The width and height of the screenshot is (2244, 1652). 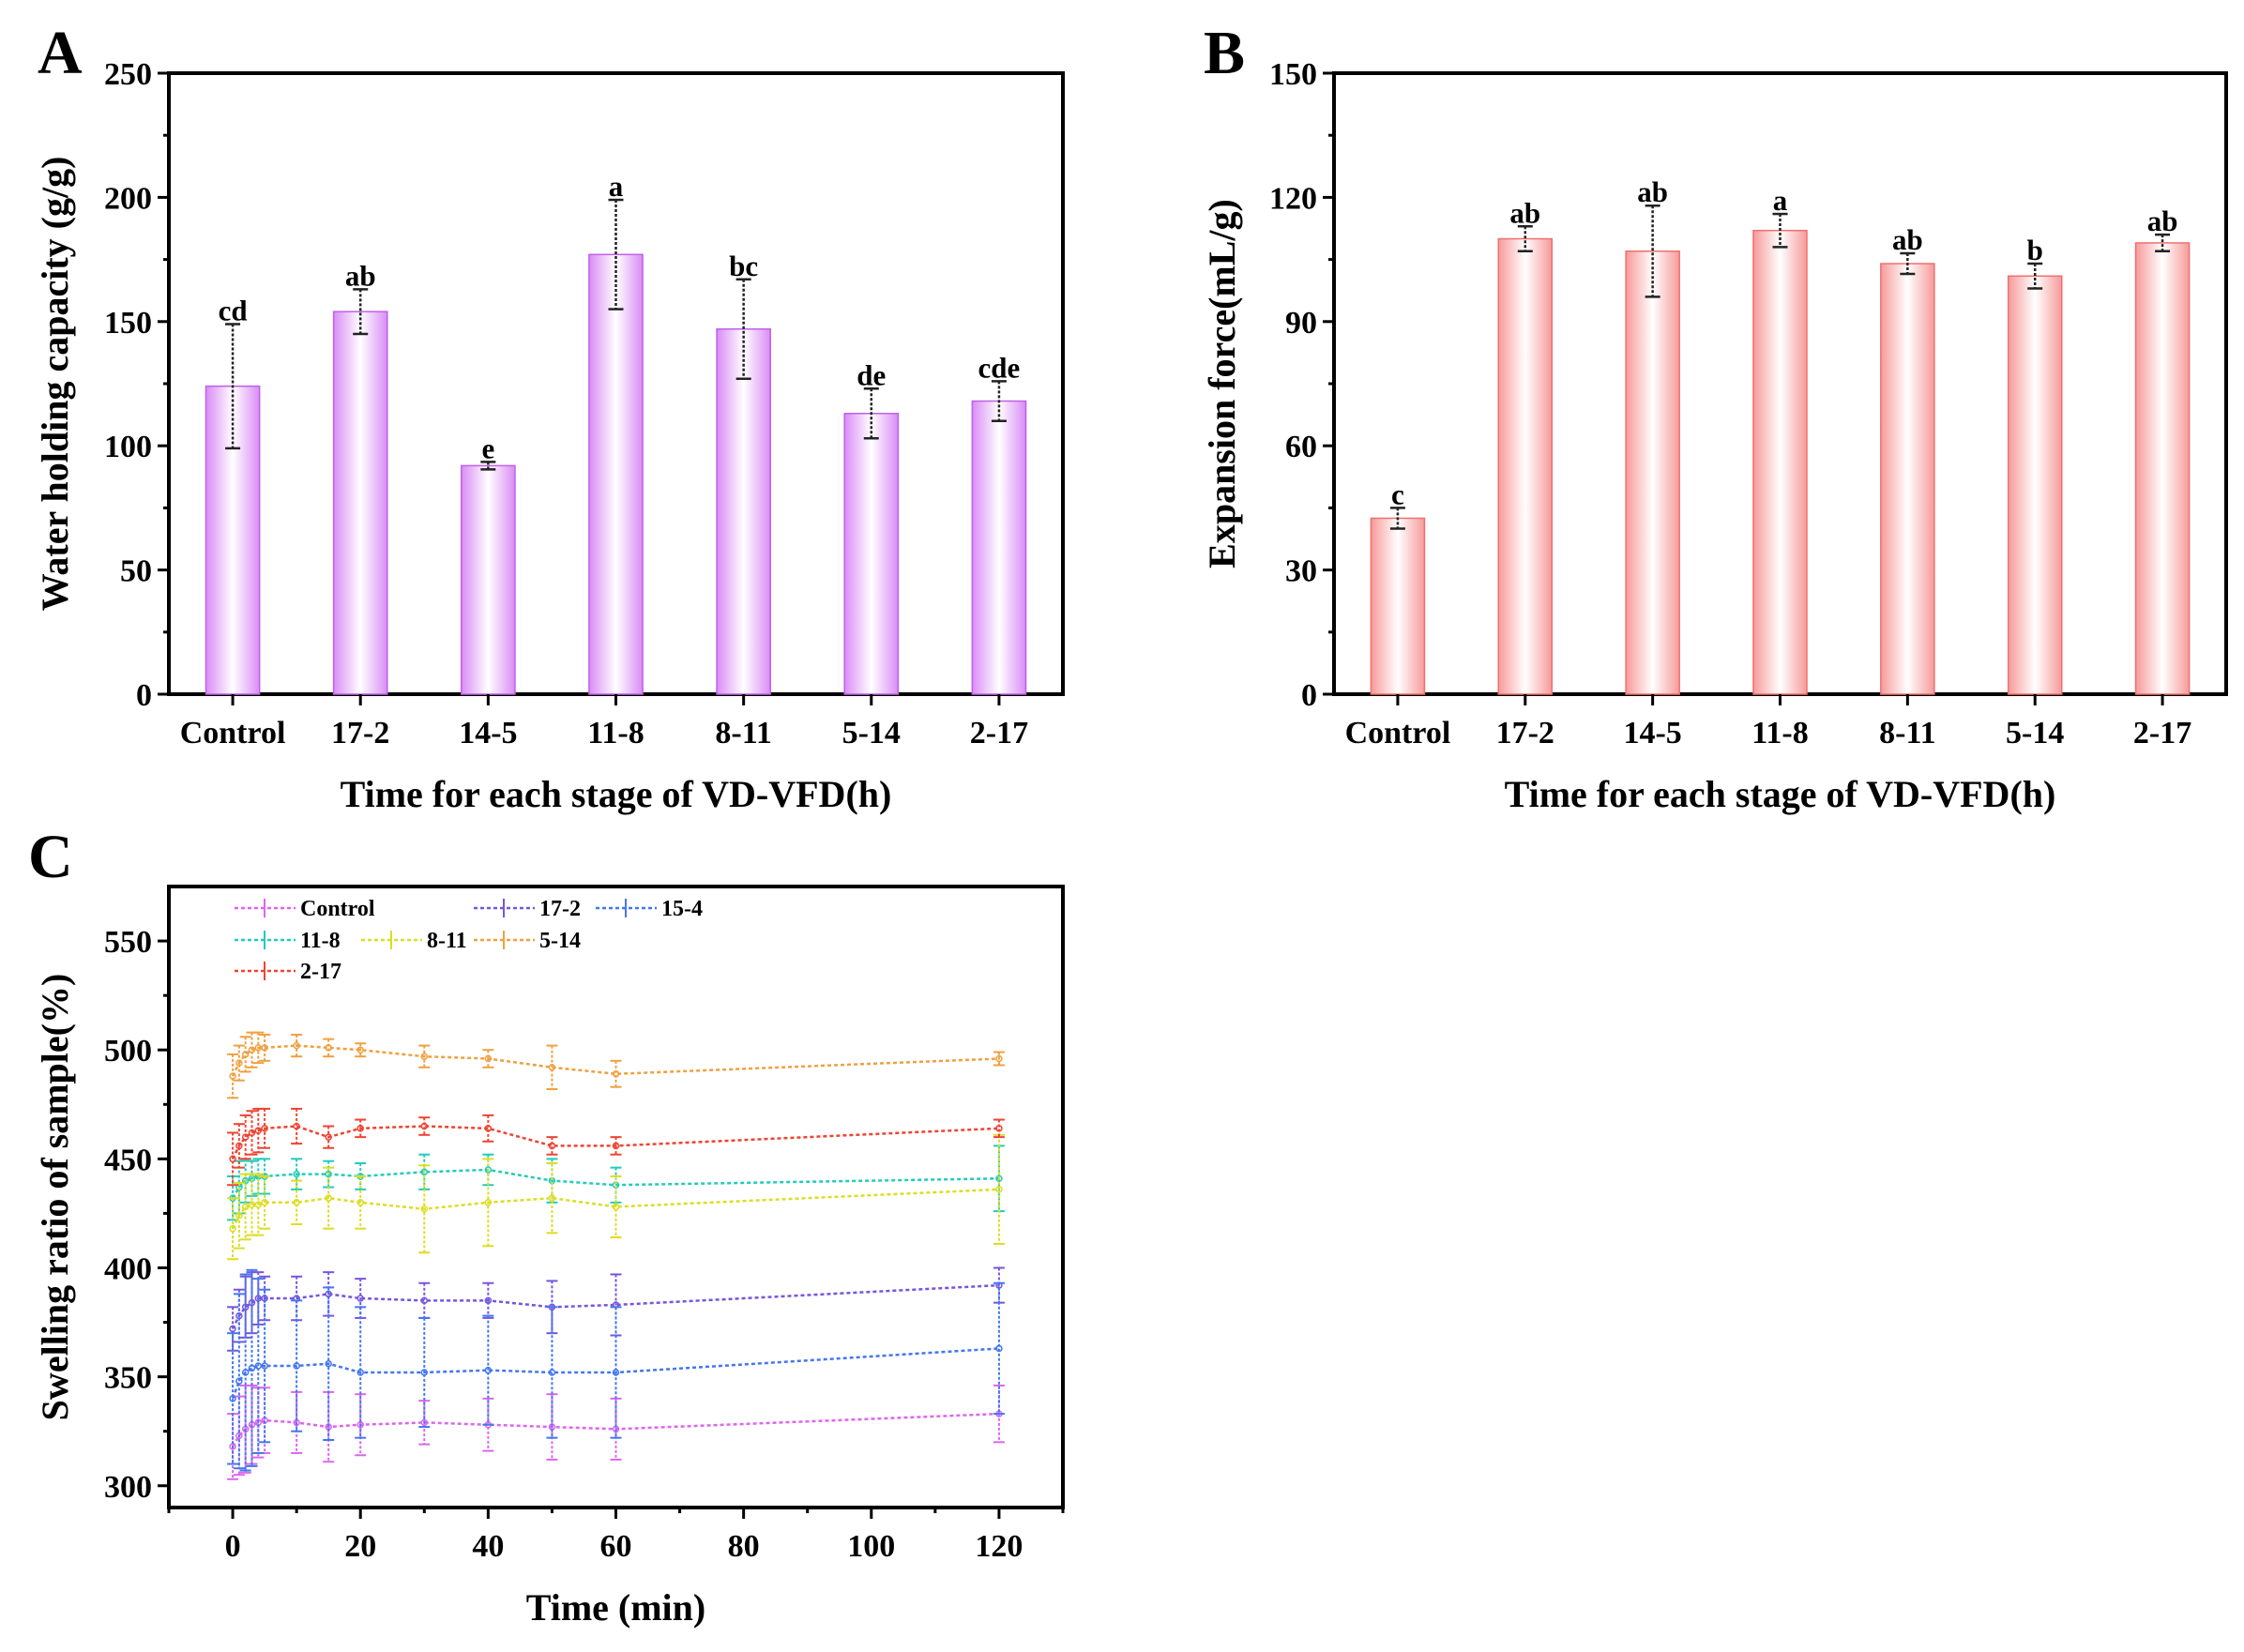 I want to click on significance-label: cd, so click(x=234, y=310).